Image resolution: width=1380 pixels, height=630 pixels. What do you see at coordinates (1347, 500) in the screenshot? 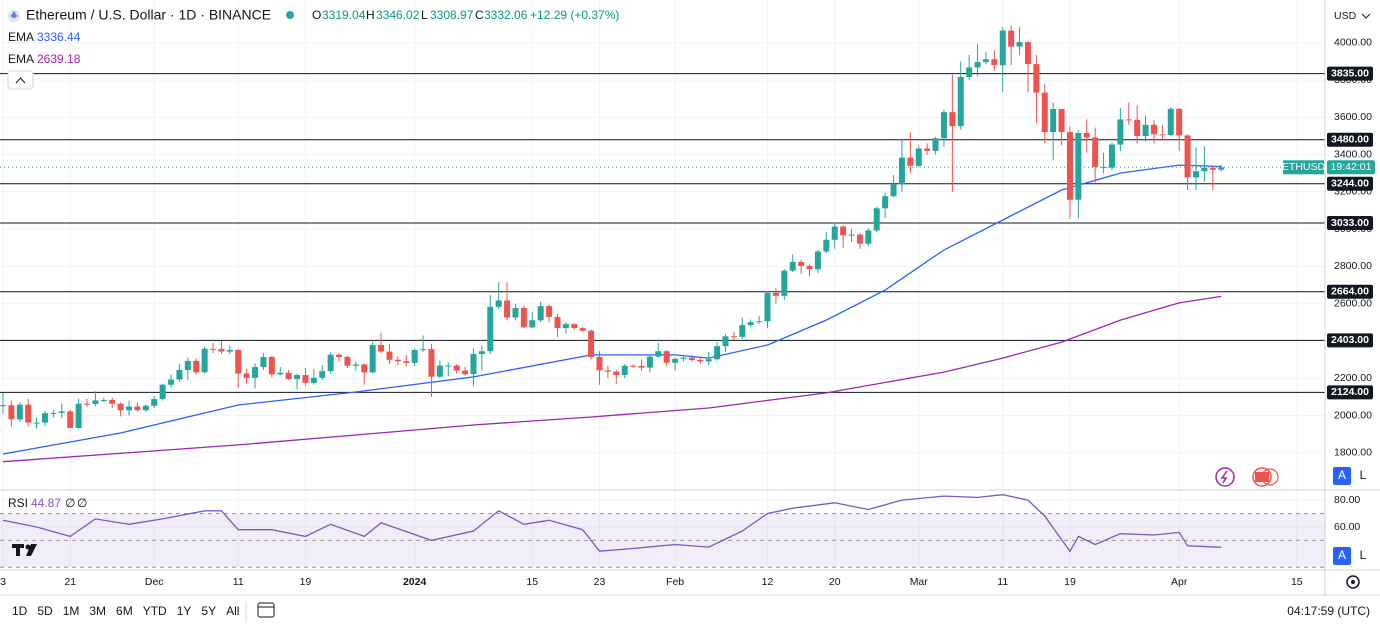
I see `y-tick-label: 80.00` at bounding box center [1347, 500].